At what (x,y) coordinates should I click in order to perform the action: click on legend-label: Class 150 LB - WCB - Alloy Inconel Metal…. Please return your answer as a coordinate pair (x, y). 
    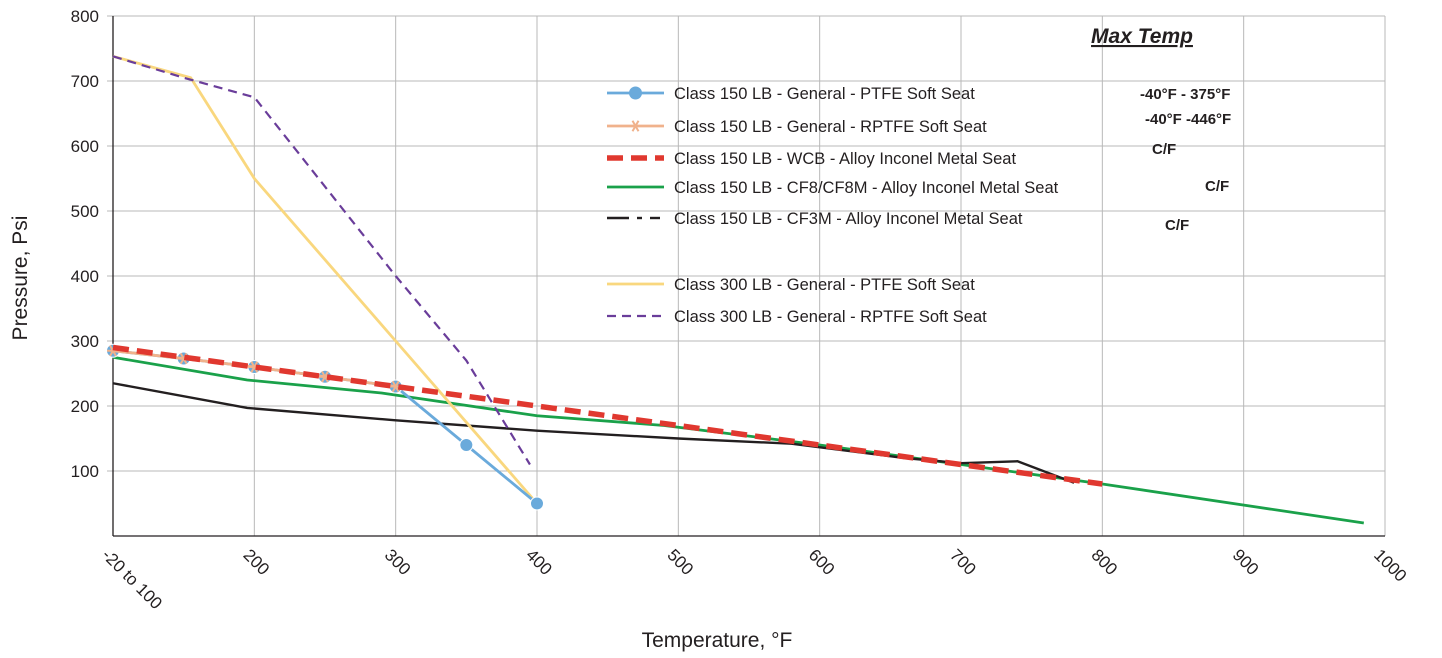
    Looking at the image, I should click on (845, 159).